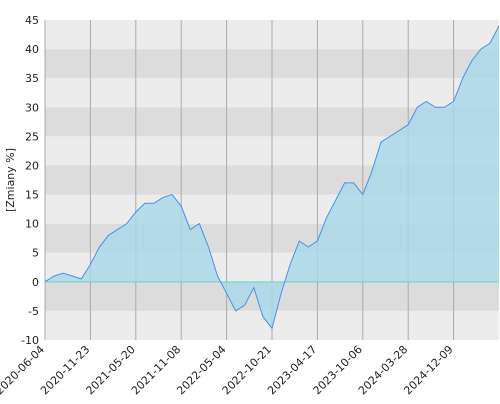 The width and height of the screenshot is (500, 404). I want to click on y-tick-label: 25, so click(32, 136).